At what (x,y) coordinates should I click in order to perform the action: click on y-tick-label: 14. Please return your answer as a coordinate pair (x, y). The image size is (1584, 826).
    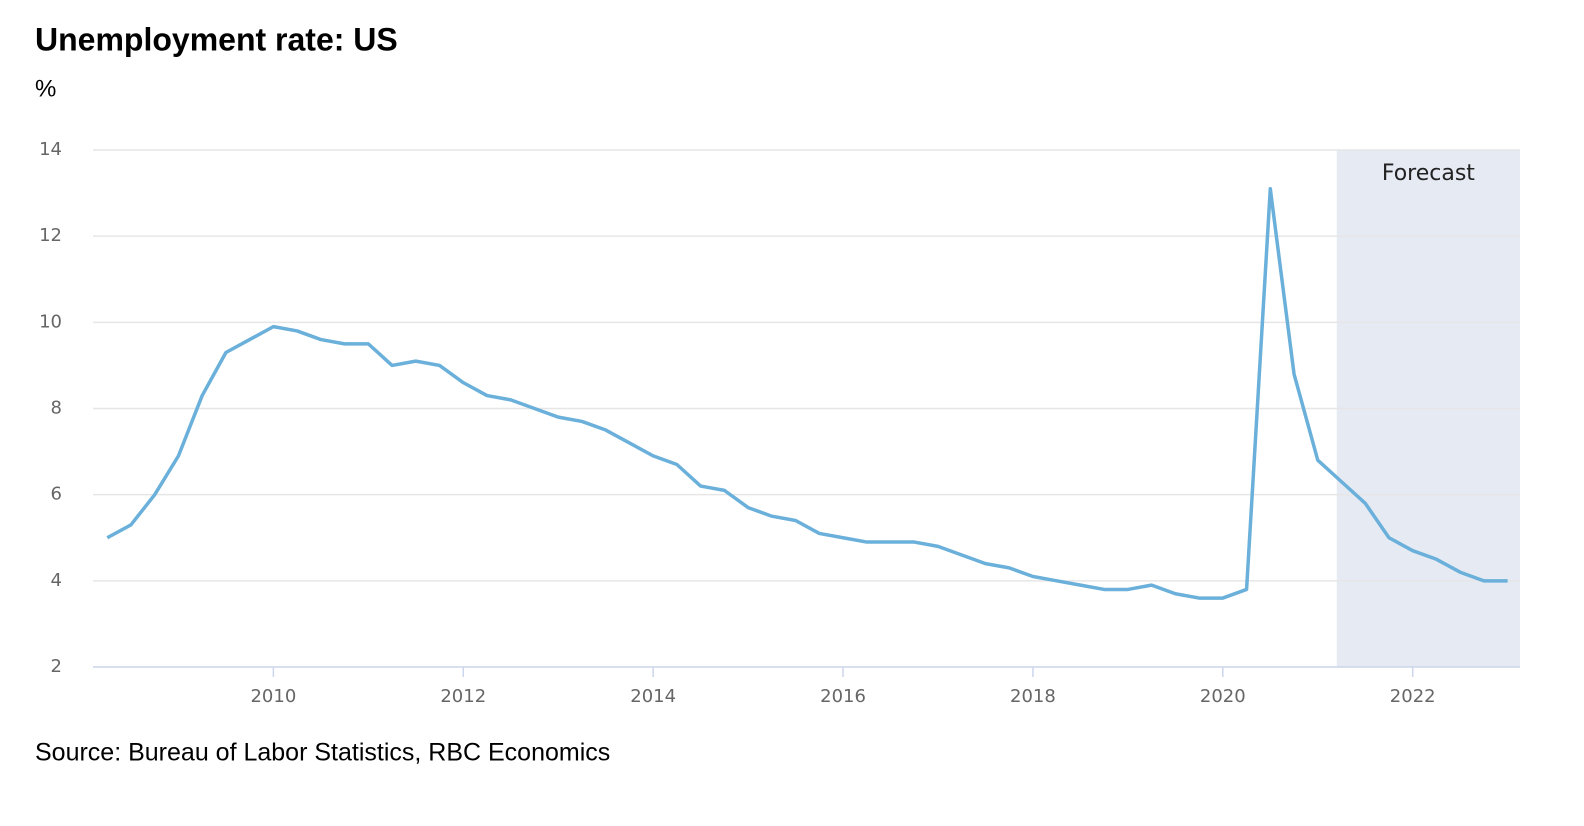
    Looking at the image, I should click on (50, 149).